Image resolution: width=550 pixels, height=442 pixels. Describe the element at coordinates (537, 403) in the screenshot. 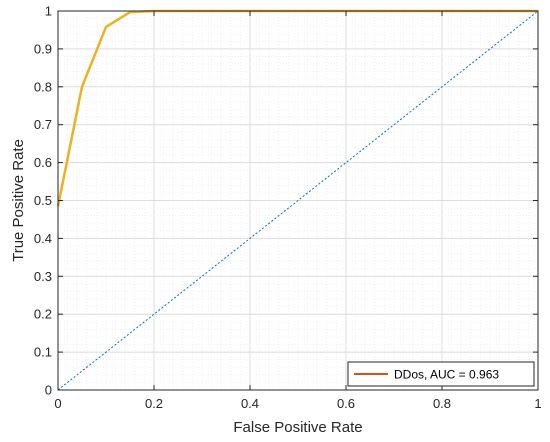

I see `x-tick-label: 1` at that location.